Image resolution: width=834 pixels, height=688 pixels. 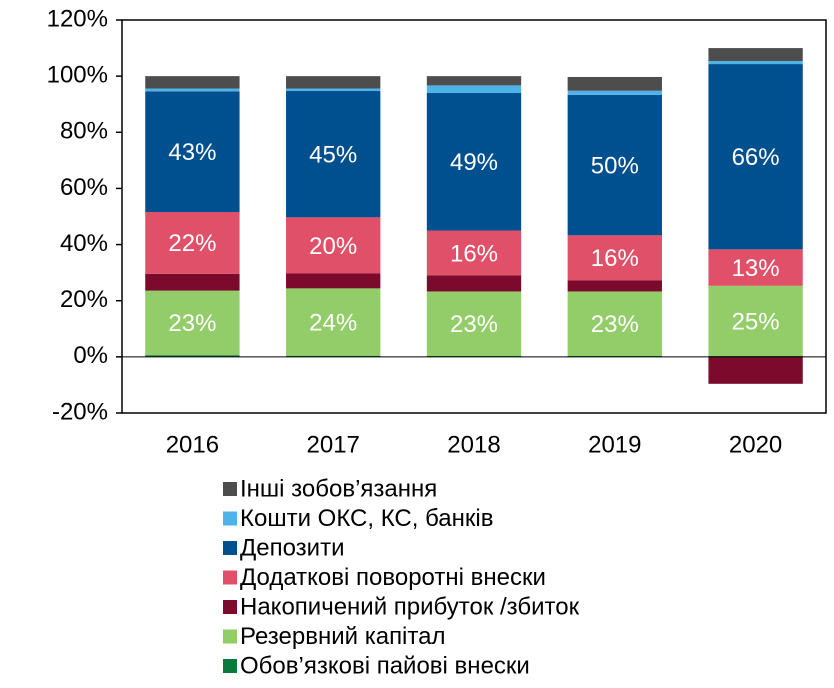 I want to click on value-label: 45%, so click(x=333, y=155).